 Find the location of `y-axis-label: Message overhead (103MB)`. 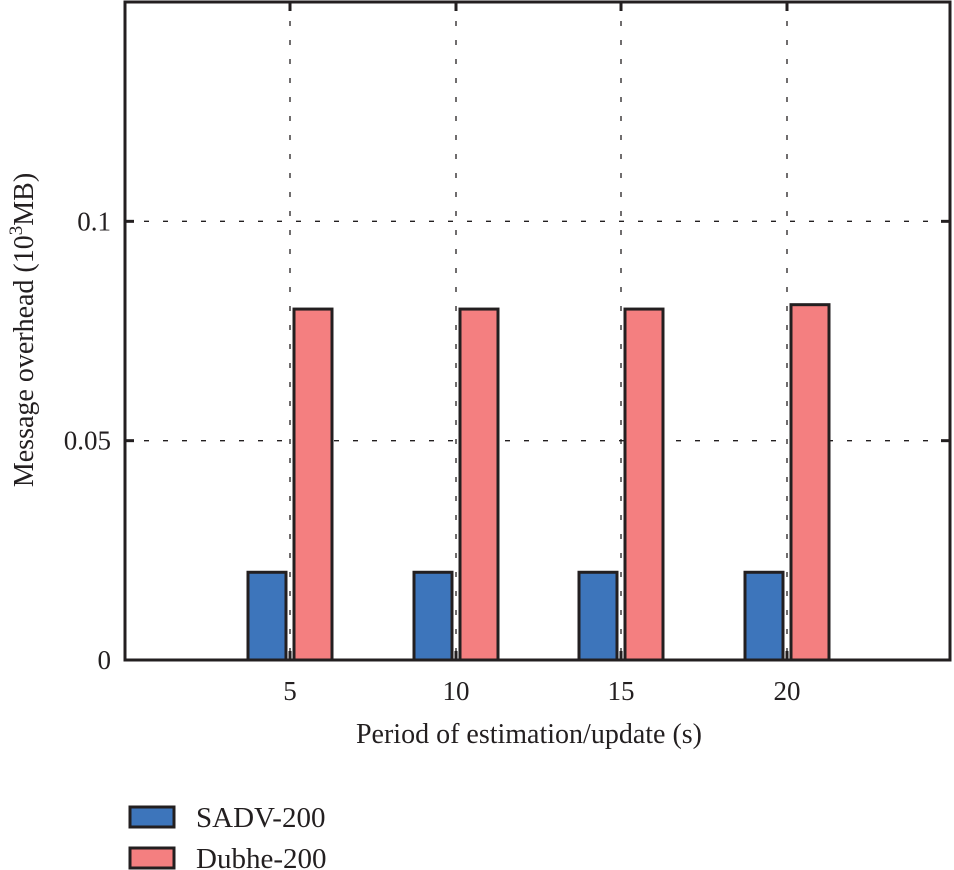

y-axis-label: Message overhead (103MB) is located at coordinates (23, 330).